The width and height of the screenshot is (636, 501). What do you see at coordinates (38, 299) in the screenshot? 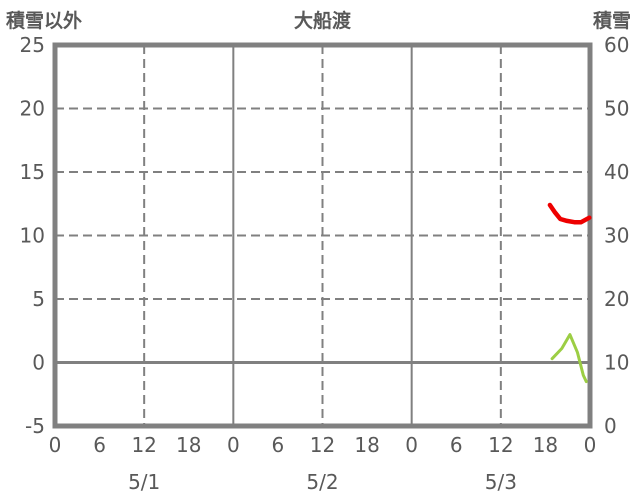
I see `left-axis-tick-label: 5` at bounding box center [38, 299].